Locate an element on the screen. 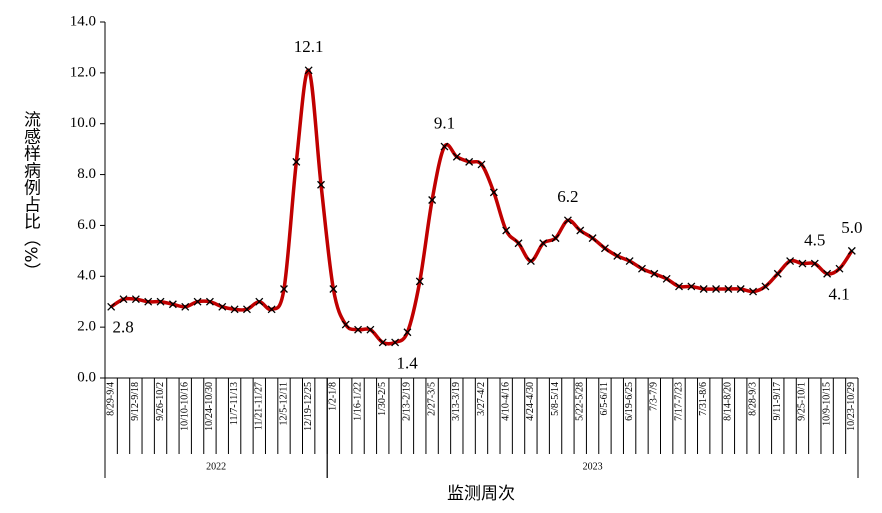 This screenshot has height=513, width=882. x-tick-label: 1/16-1/22 is located at coordinates (357, 401).